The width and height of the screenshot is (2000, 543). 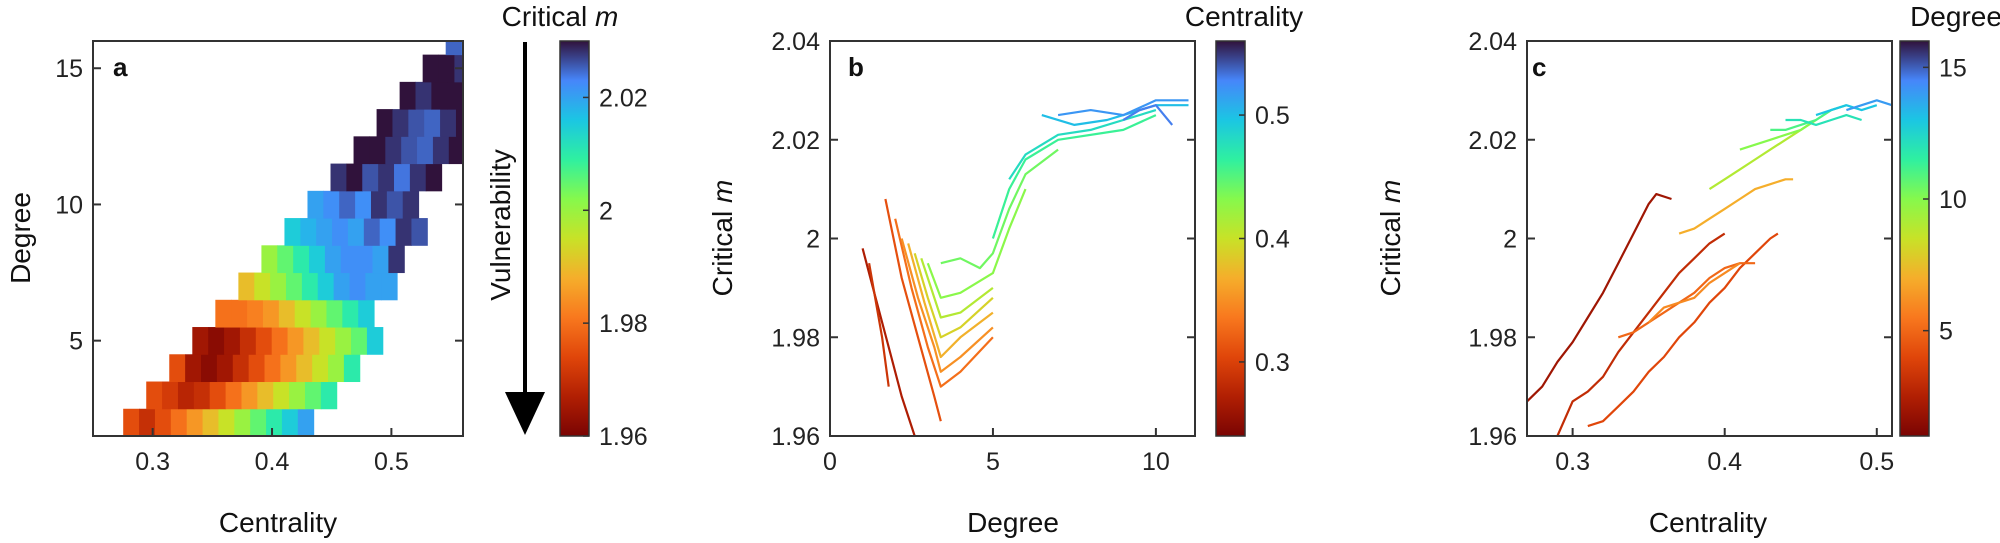 What do you see at coordinates (548, 16) in the screenshot?
I see `panel-a-colorbar-label-text: Critical` at bounding box center [548, 16].